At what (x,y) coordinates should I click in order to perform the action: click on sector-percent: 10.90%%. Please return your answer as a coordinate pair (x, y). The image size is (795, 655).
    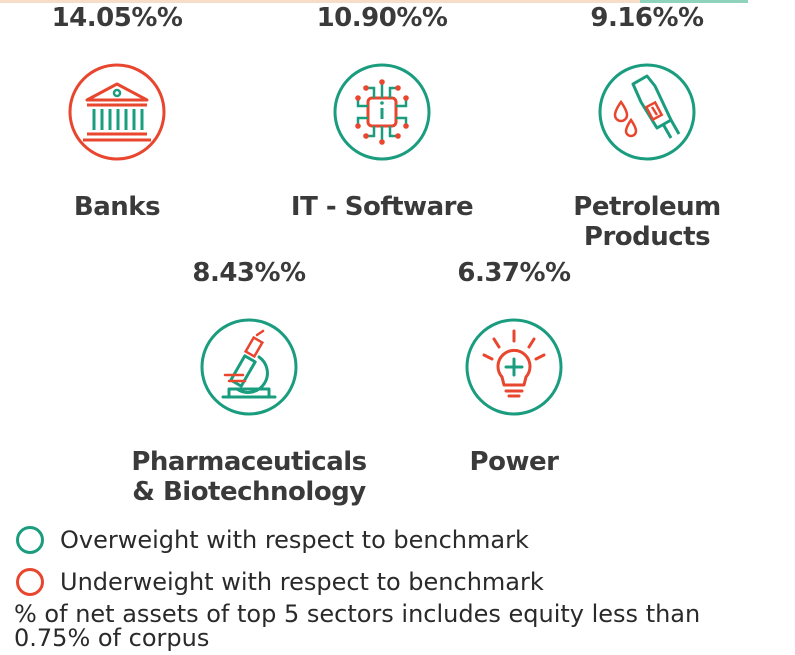
    Looking at the image, I should click on (382, 18).